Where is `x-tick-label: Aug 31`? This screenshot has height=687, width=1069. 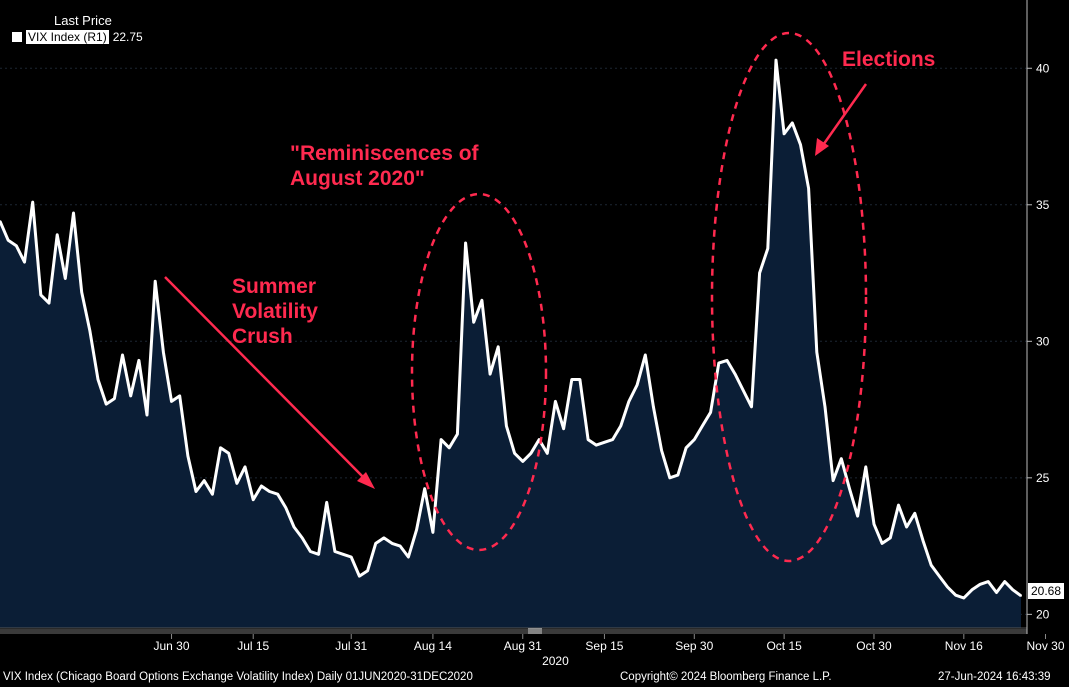 x-tick-label: Aug 31 is located at coordinates (523, 646).